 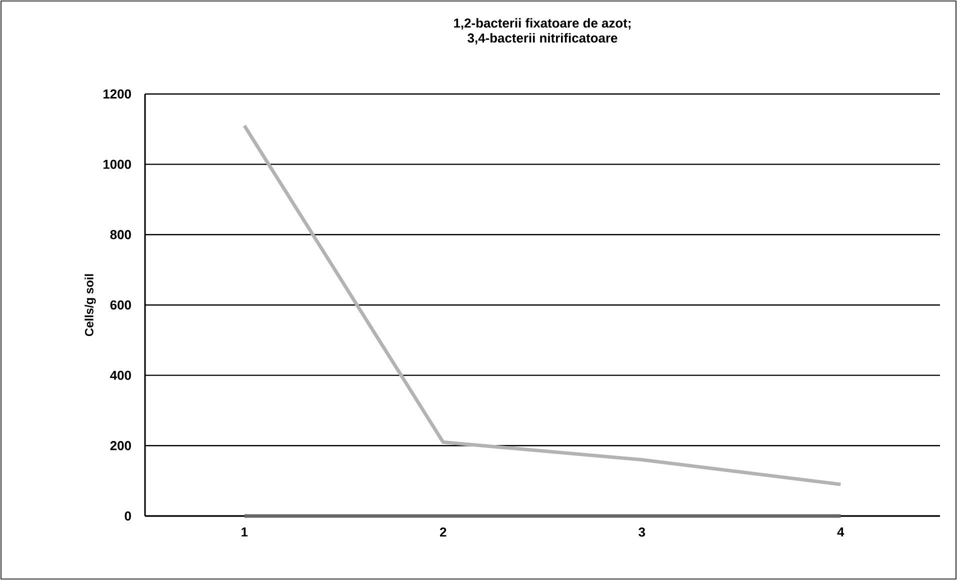 I want to click on y-tick-label: 1200, so click(x=117, y=94).